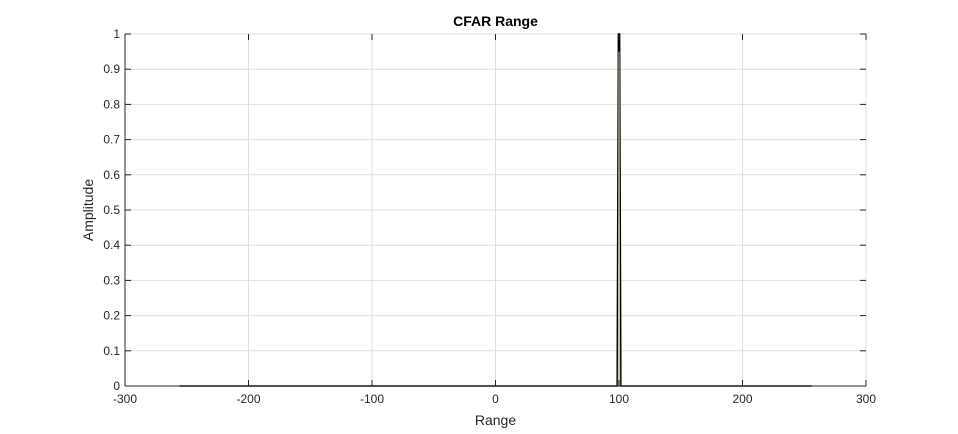 This screenshot has height=434, width=958. I want to click on x-tick-label: -100, so click(372, 399).